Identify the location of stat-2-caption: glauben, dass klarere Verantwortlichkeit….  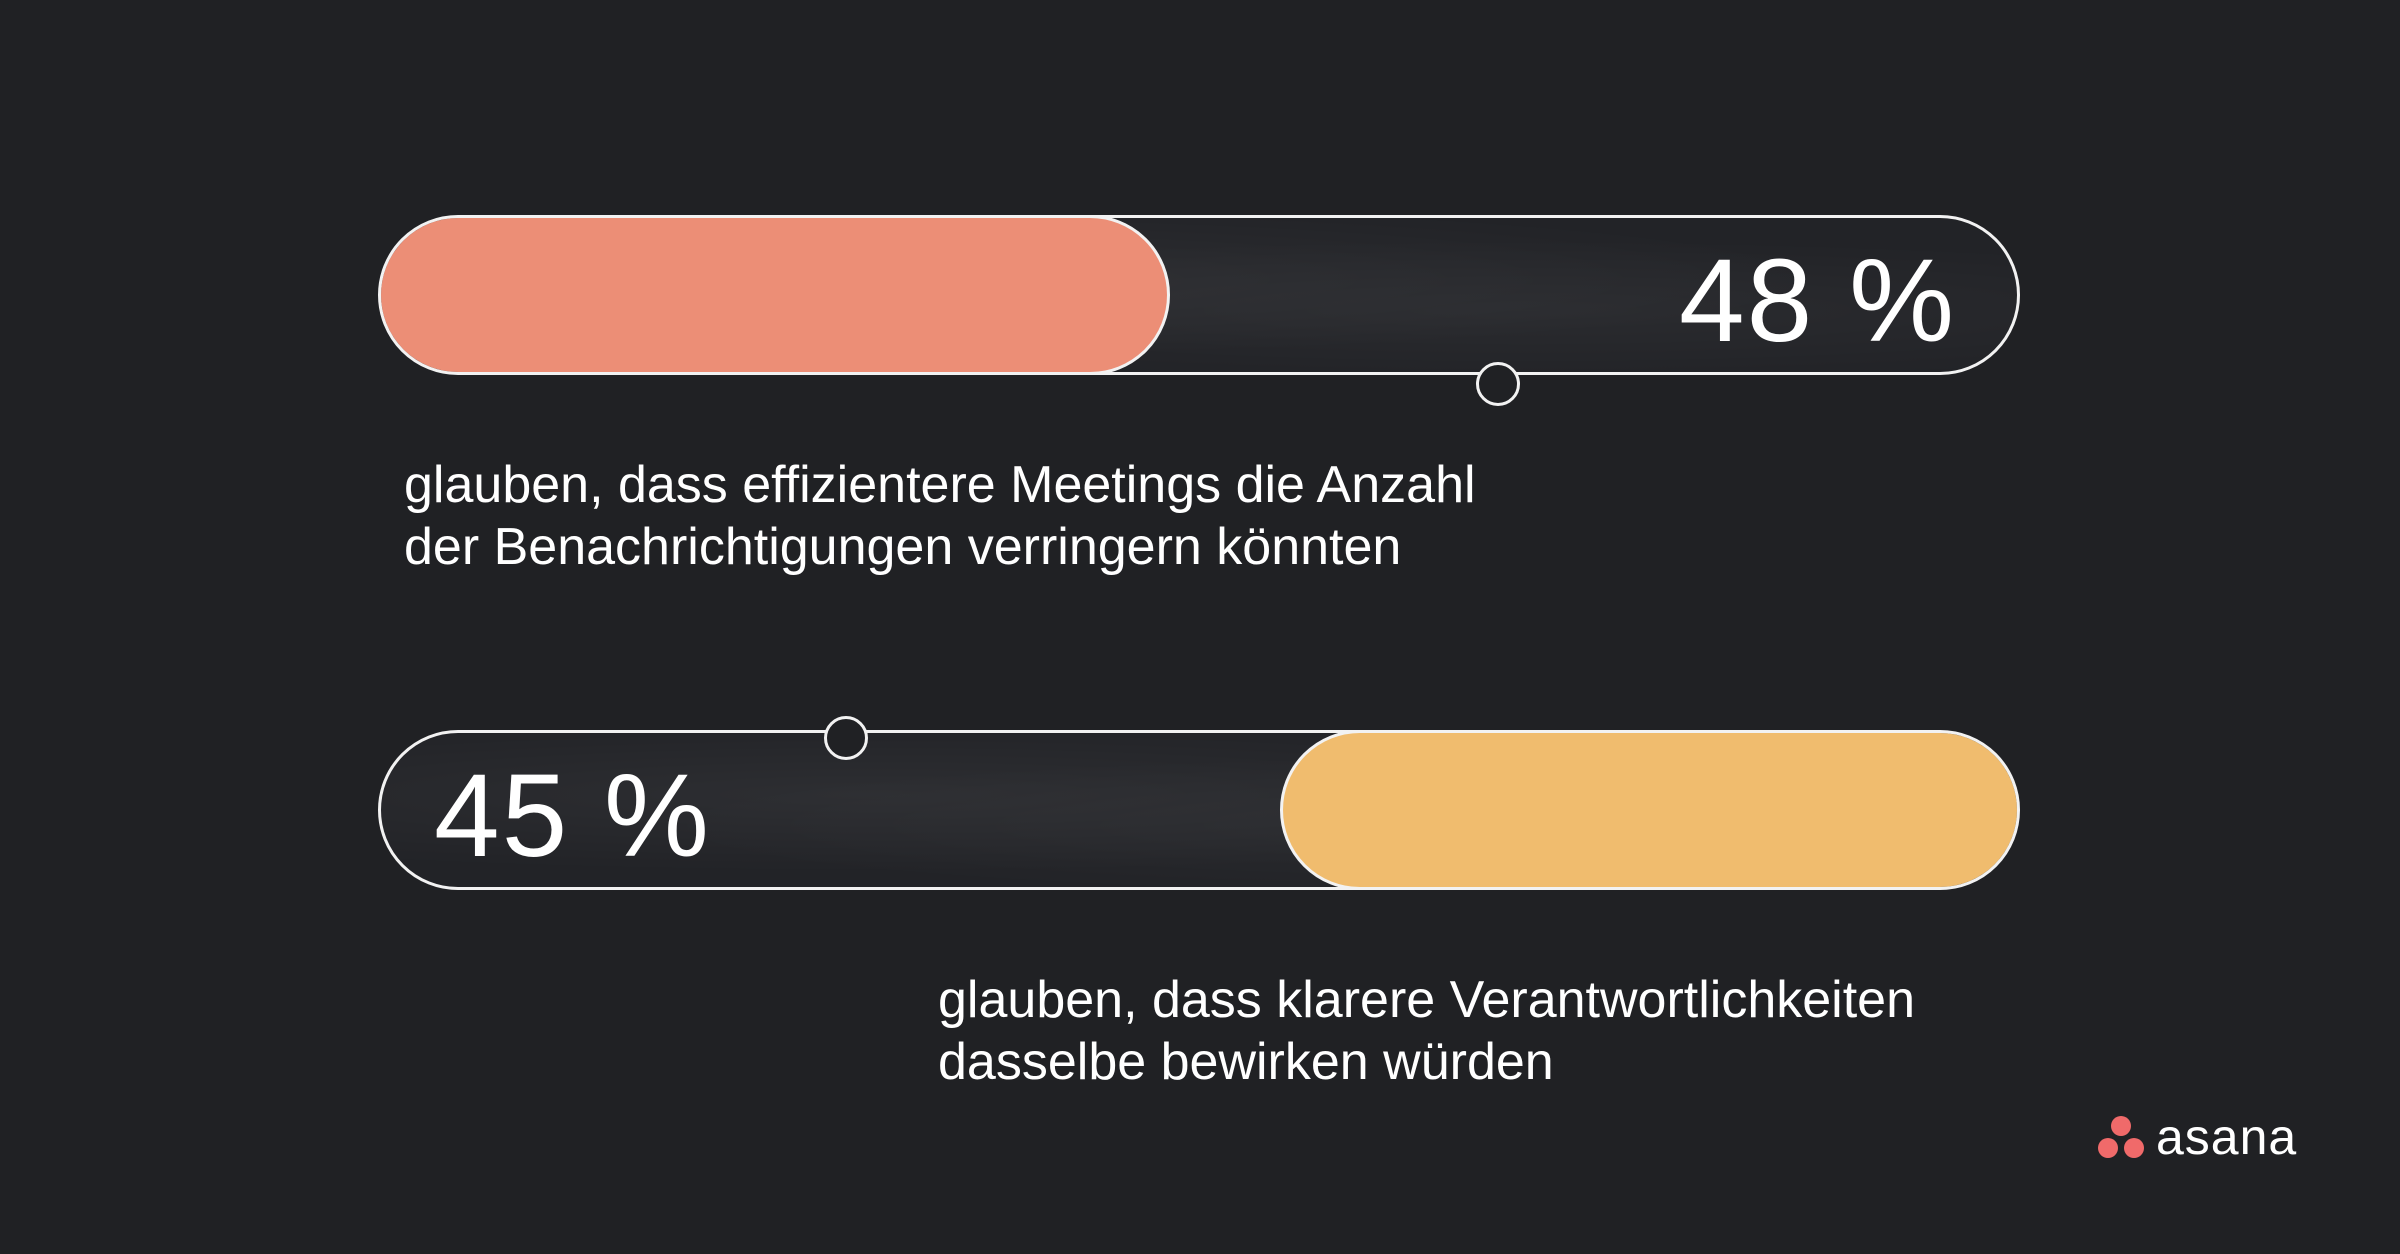
(1426, 1031).